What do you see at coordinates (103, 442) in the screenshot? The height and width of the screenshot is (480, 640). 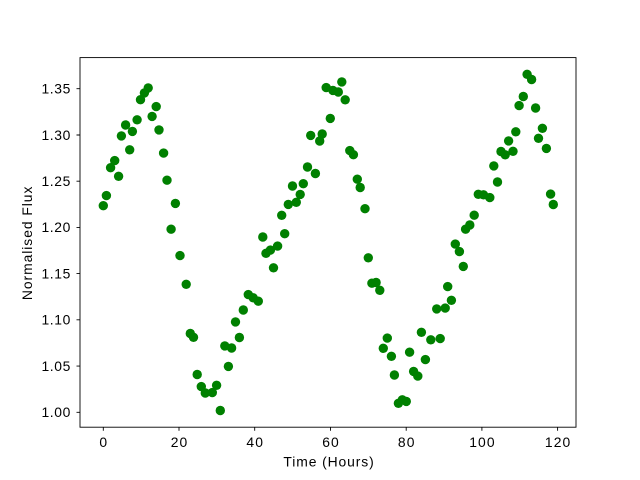 I see `svg-text: 0` at bounding box center [103, 442].